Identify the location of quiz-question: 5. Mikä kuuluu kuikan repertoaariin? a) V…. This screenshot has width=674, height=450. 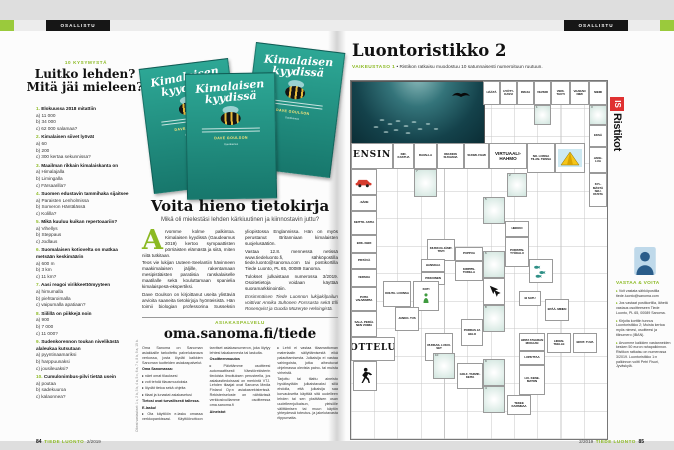
(86, 232).